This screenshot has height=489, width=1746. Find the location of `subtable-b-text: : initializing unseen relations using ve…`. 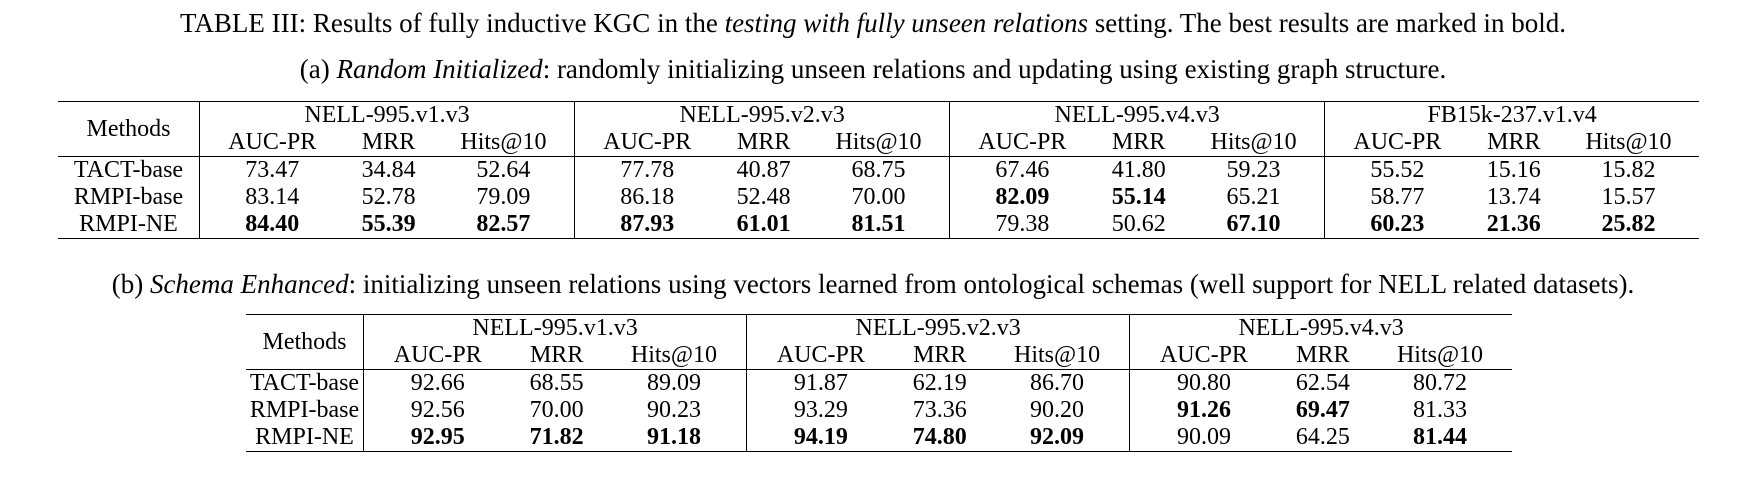

subtable-b-text: : initializing unseen relations using ve… is located at coordinates (991, 284).